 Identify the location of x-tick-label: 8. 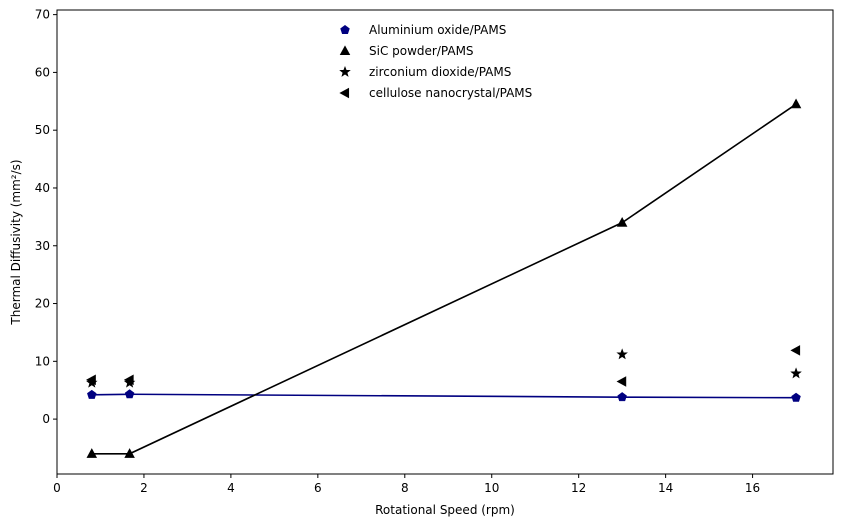
(405, 488).